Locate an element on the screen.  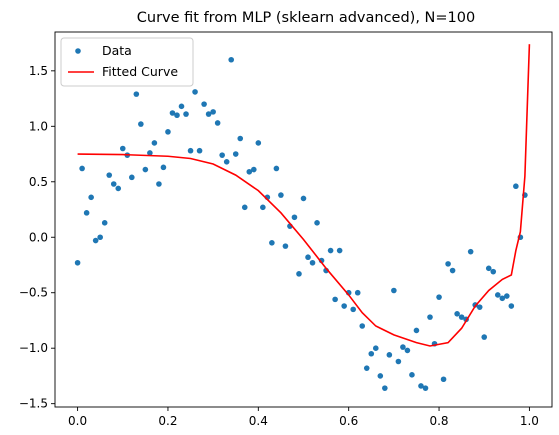
y-tick-label: 1.5 is located at coordinates (38, 71).